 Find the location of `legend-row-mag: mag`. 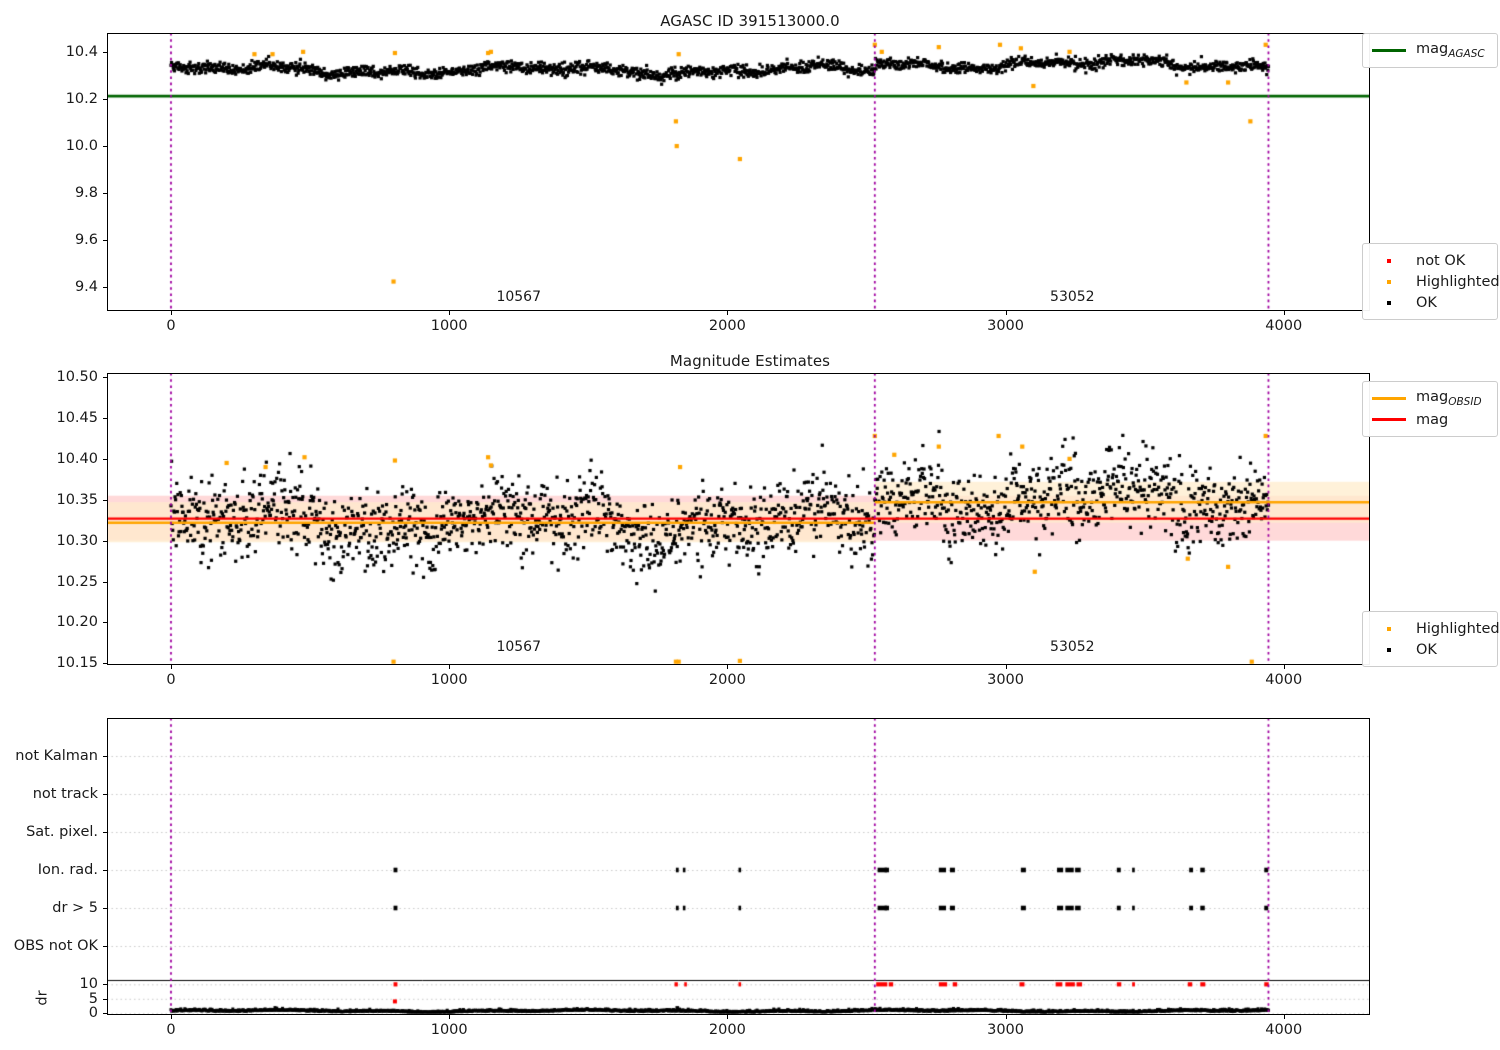

legend-row-mag: mag is located at coordinates (1430, 419).